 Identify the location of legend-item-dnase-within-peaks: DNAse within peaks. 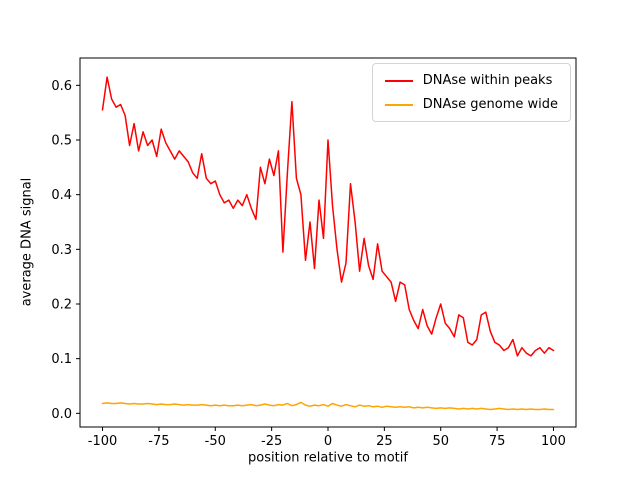
(471, 80).